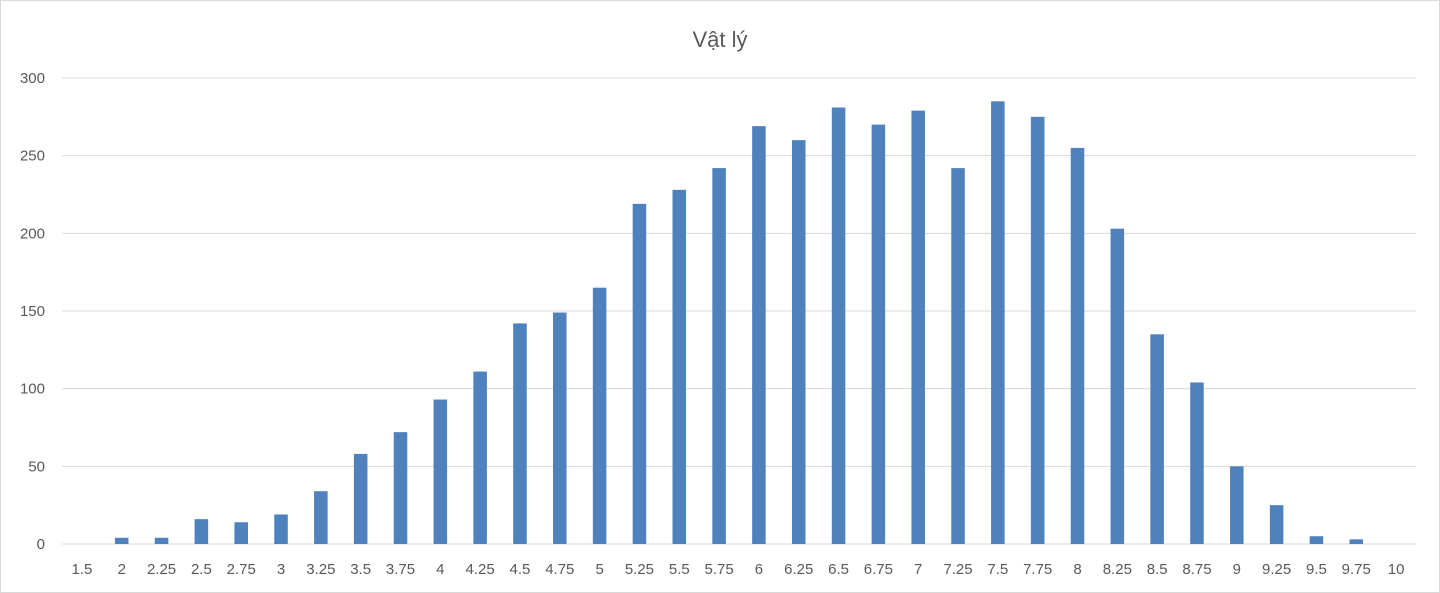 The height and width of the screenshot is (593, 1440). Describe the element at coordinates (957, 569) in the screenshot. I see `x-tick-label: 7.25` at that location.